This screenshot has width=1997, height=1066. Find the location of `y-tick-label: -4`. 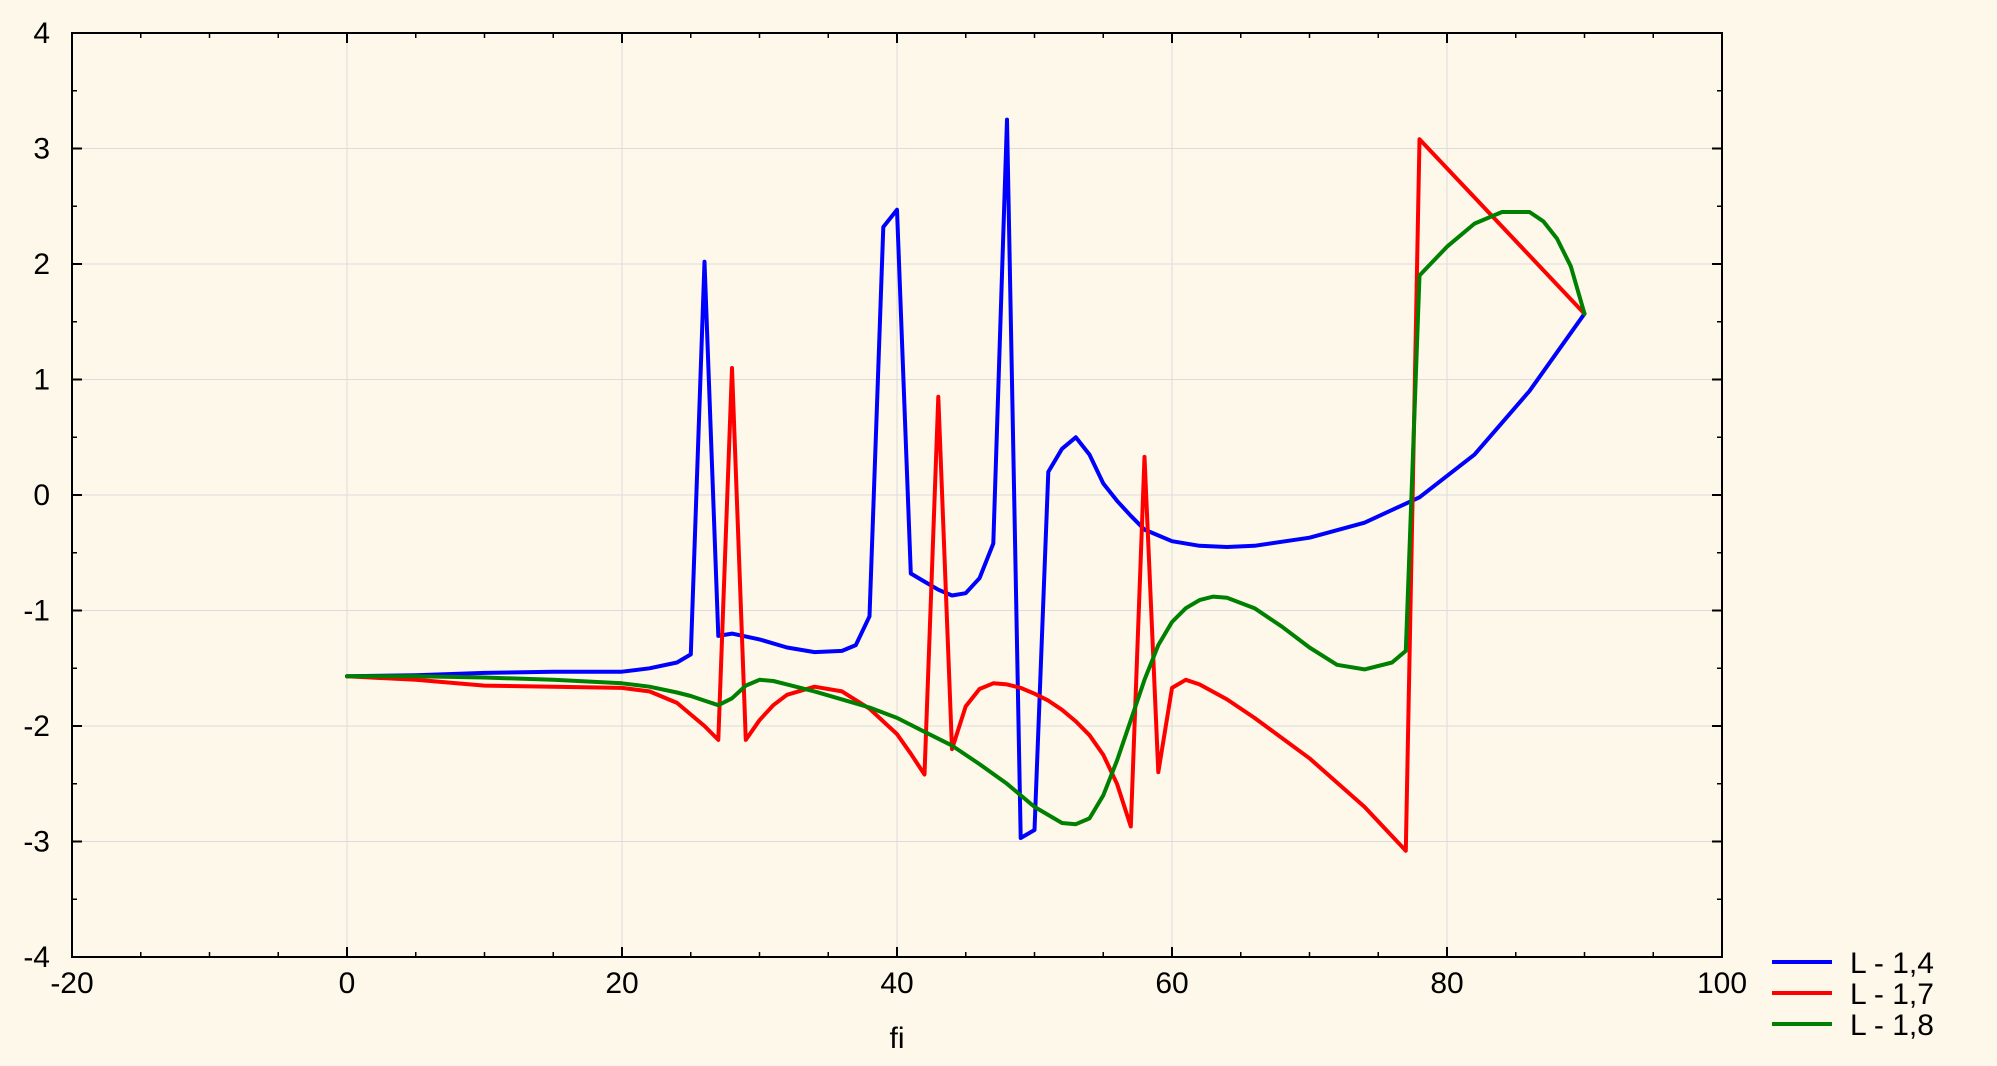

y-tick-label: -4 is located at coordinates (36, 957).